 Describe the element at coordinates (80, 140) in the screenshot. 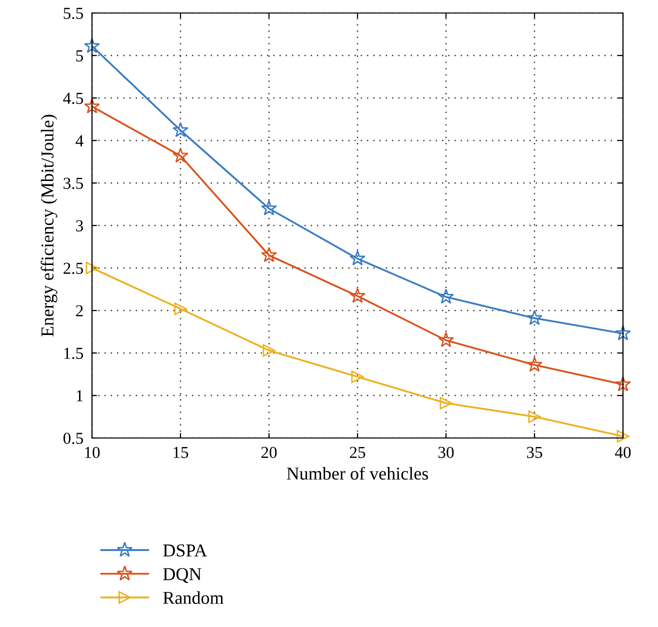

I see `y-tick-label: 4` at that location.